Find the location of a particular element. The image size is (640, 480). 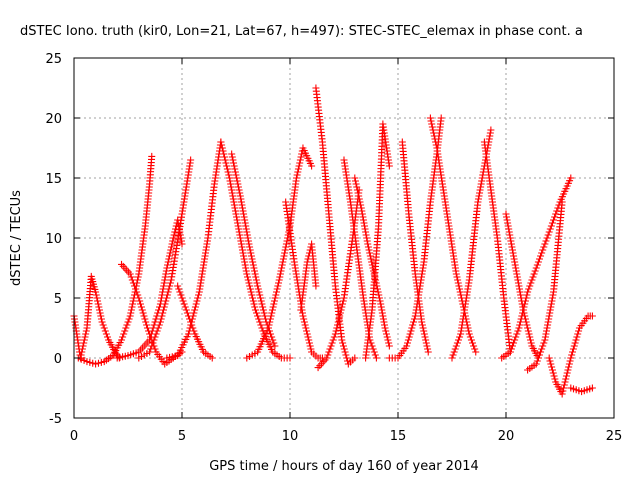

y-tick-label: 15 is located at coordinates (53, 179).